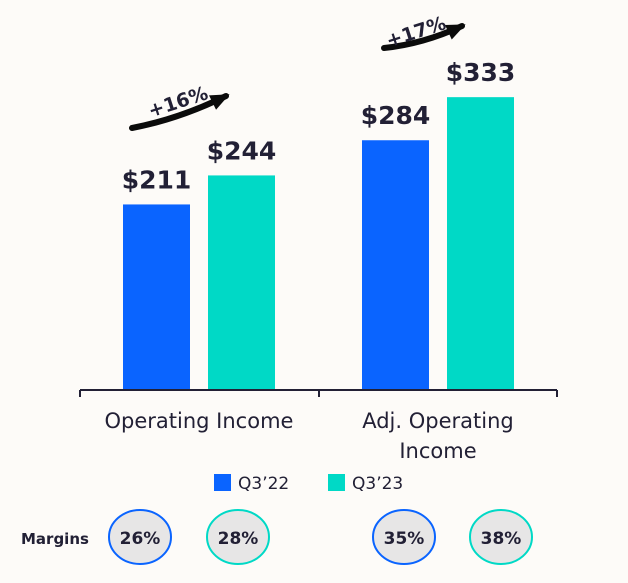 The height and width of the screenshot is (583, 628). I want to click on legend-item-2: Q3’23, so click(365, 484).